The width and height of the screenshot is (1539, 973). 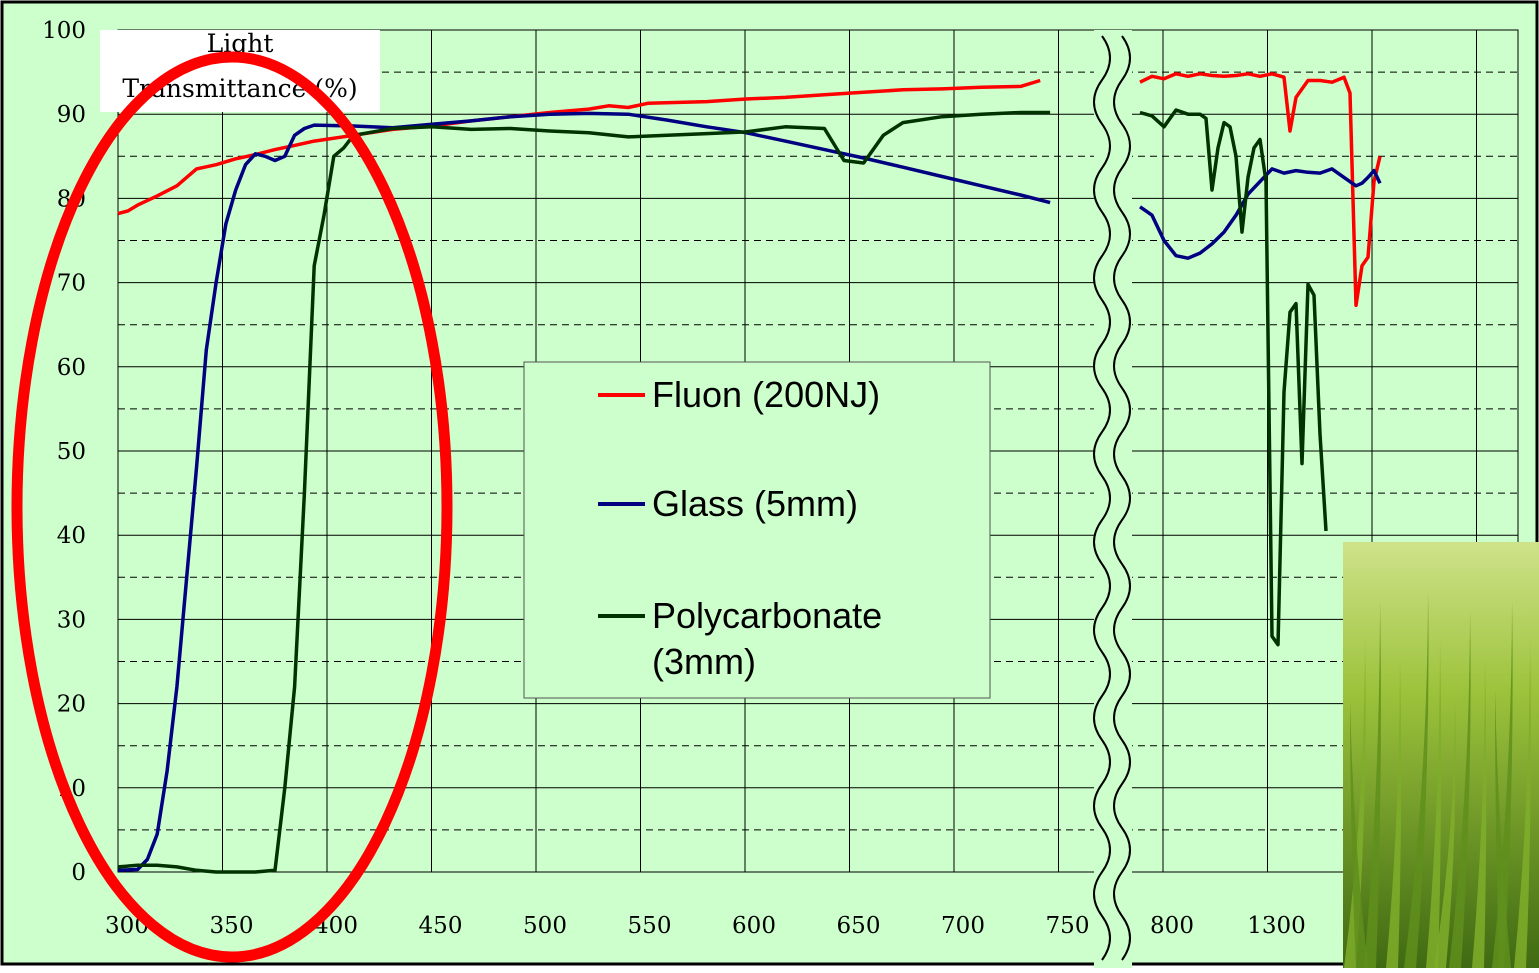 What do you see at coordinates (1276, 926) in the screenshot?
I see `x-tick-label: 1300` at bounding box center [1276, 926].